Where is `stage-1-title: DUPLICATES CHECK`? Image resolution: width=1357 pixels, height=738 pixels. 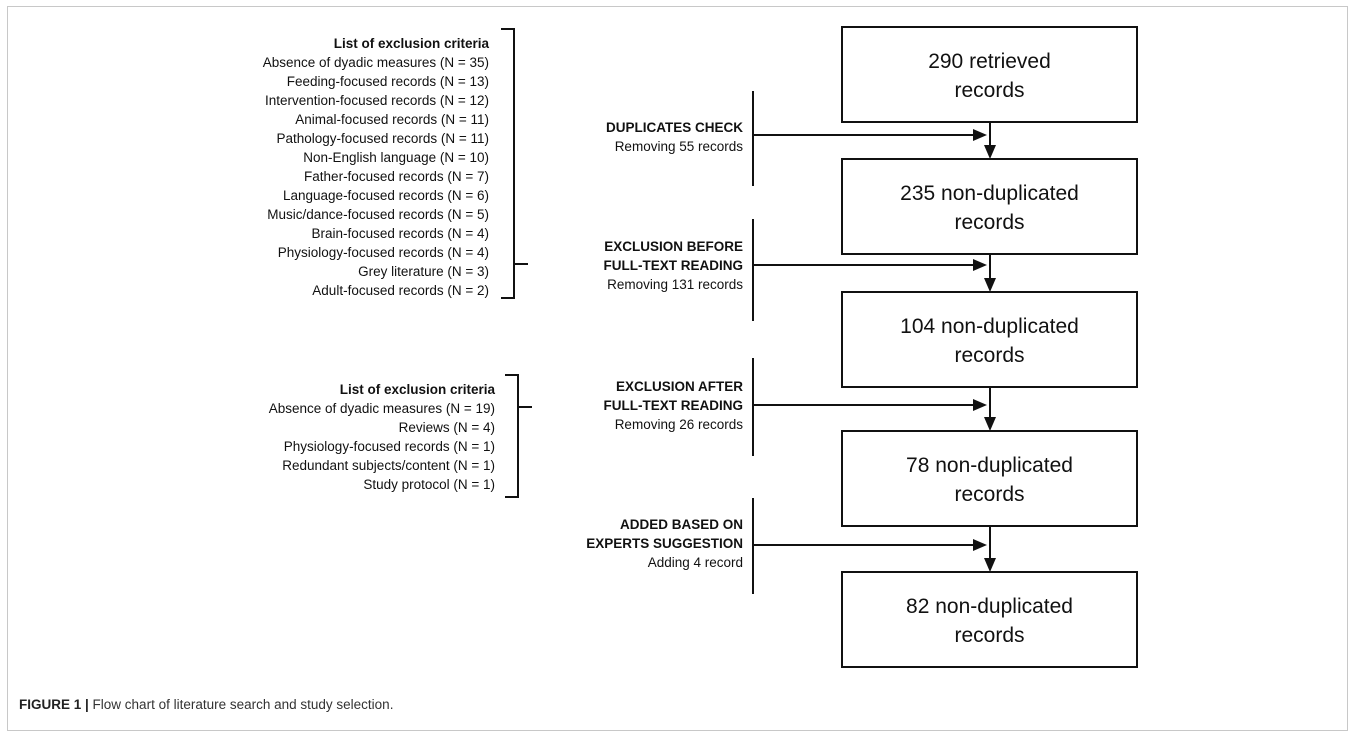
stage-1-title: DUPLICATES CHECK is located at coordinates (674, 127).